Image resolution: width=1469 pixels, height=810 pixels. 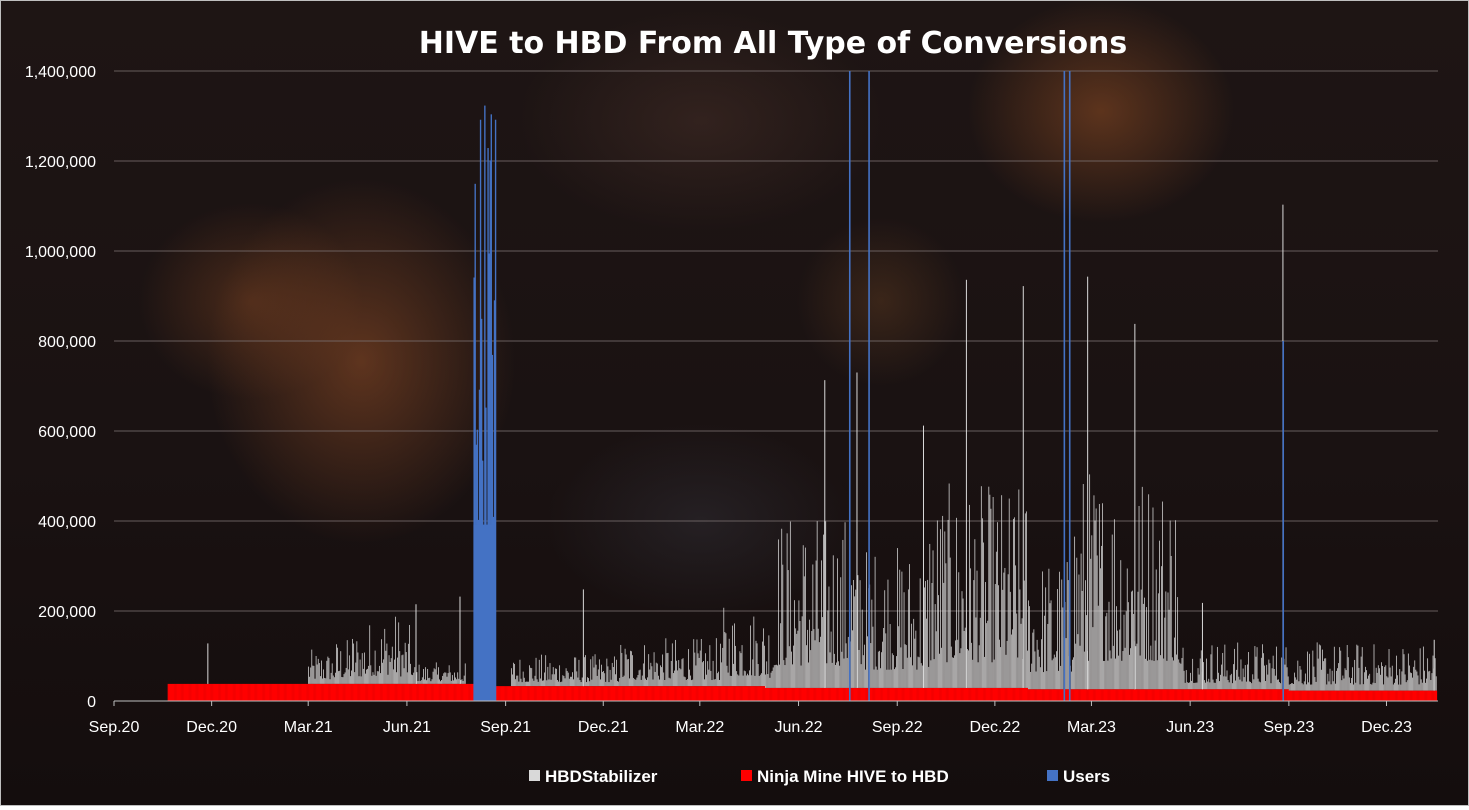 I want to click on bar-users-block, so click(x=484, y=612).